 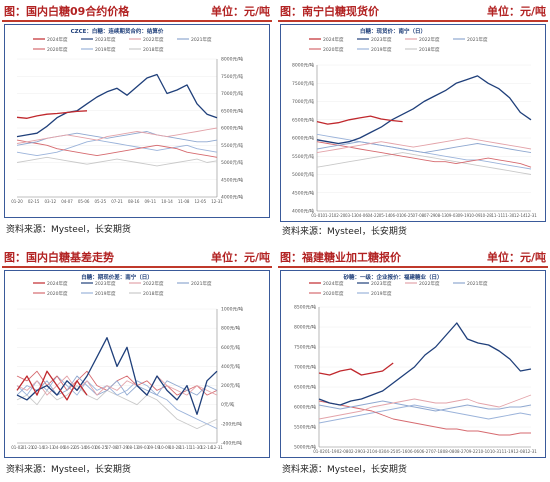 I want to click on x-tick-label: 01-20, so click(x=17, y=201).